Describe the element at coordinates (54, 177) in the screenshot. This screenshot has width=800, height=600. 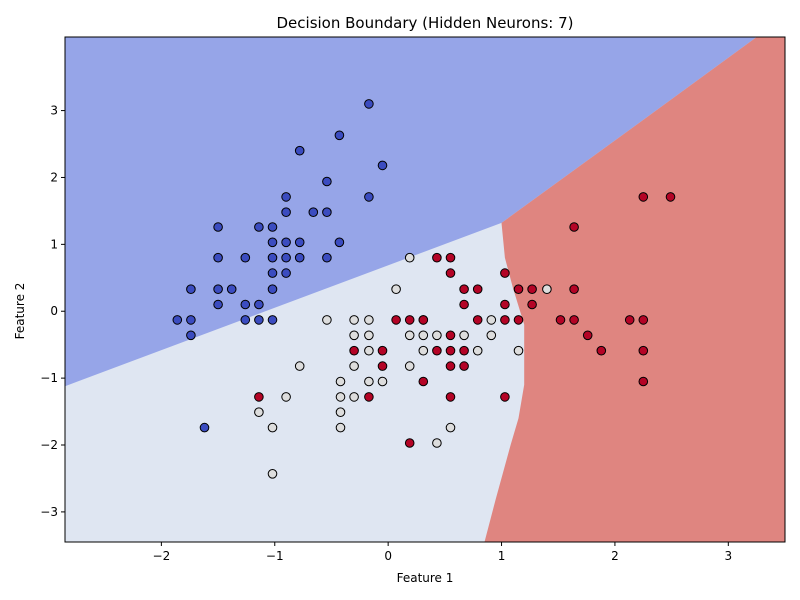
I see `y-tick-label: 2` at that location.